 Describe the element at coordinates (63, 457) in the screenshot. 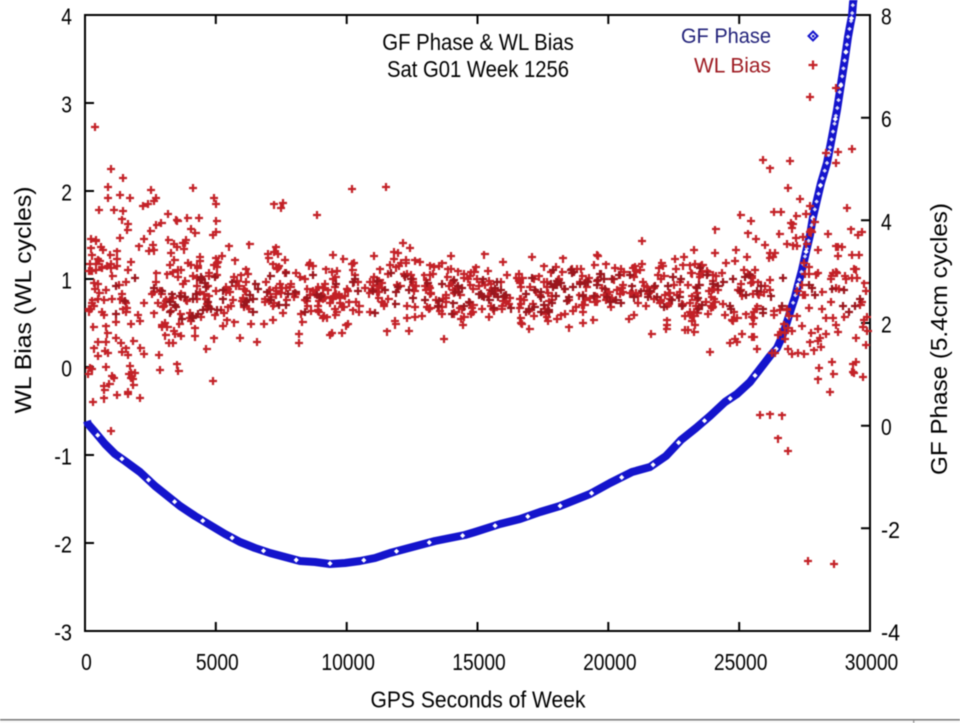

I see `svg-text: -1` at that location.